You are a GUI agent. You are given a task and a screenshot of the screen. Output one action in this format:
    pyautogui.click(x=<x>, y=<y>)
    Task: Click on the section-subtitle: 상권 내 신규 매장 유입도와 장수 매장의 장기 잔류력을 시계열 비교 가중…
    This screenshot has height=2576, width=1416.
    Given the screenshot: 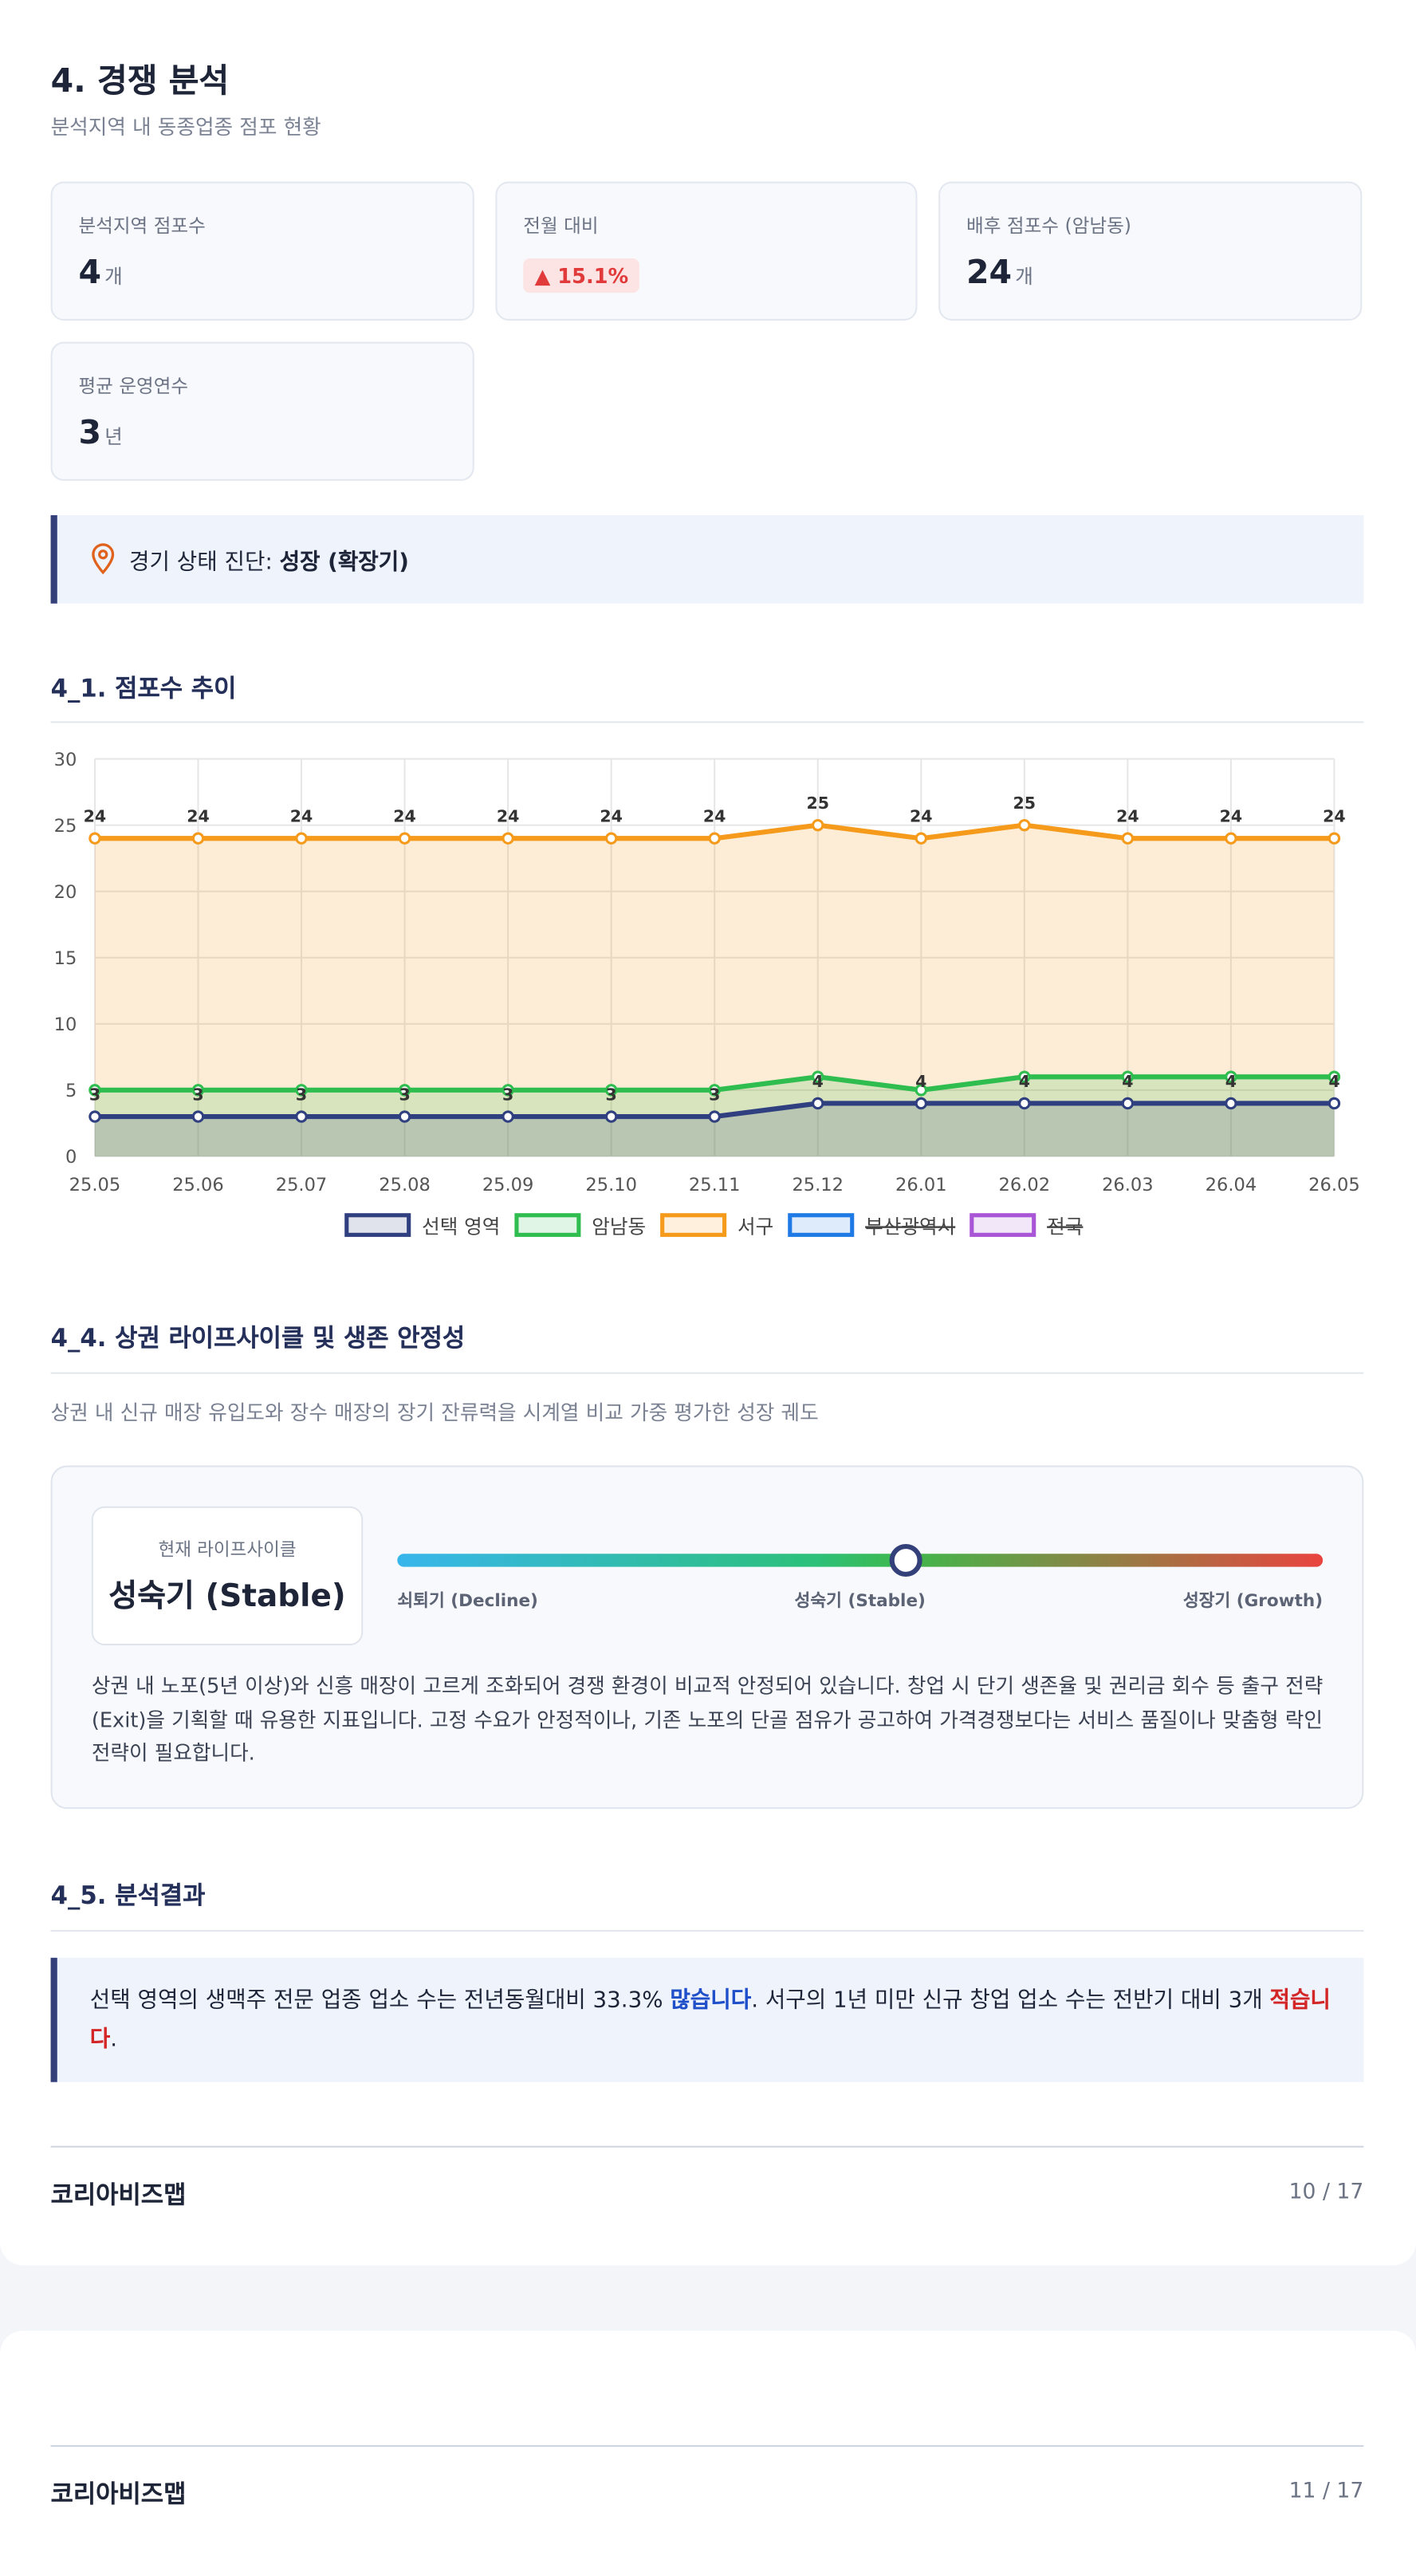 What is the action you would take?
    pyautogui.click(x=434, y=1412)
    